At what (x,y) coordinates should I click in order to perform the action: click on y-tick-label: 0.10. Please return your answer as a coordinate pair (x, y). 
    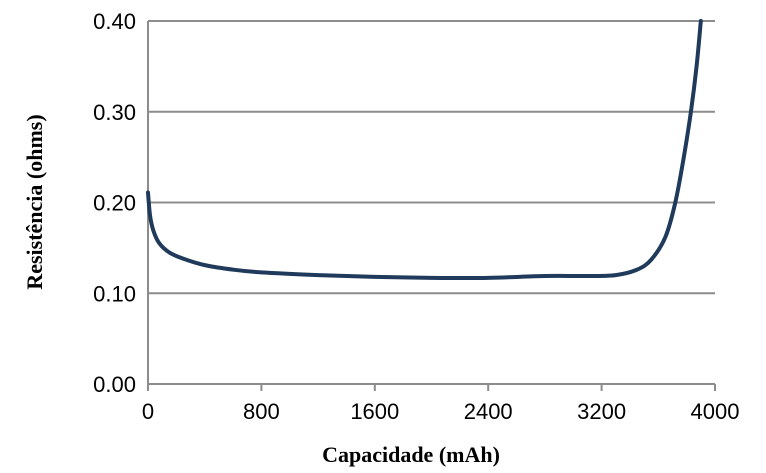
    Looking at the image, I should click on (114, 293).